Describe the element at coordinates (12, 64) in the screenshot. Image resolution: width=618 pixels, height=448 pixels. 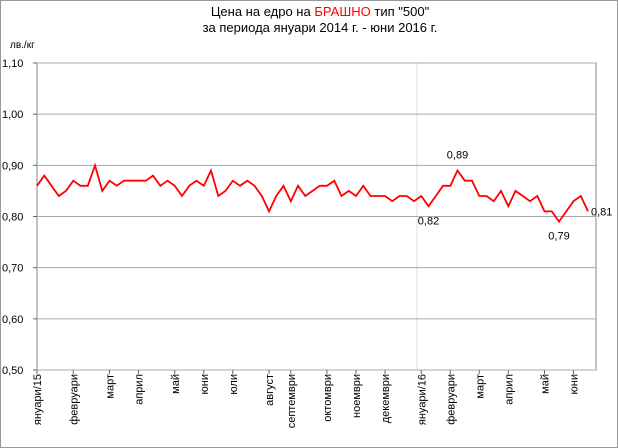
I see `y-tick-label: 1,10` at that location.